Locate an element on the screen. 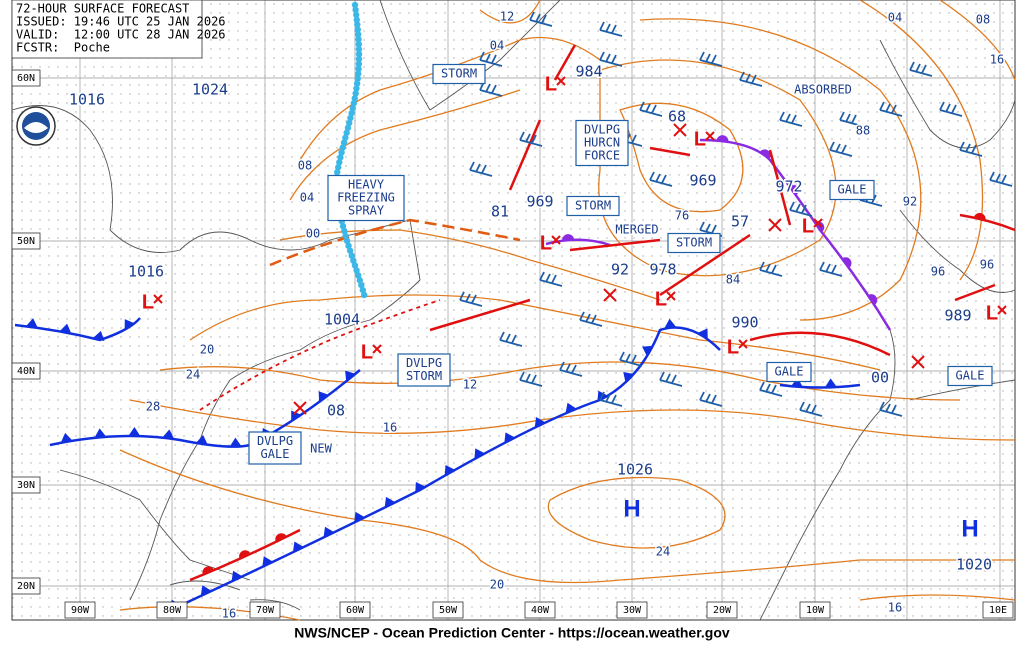 This screenshot has width=1024, height=652. pressure-label: 92 is located at coordinates (620, 270).